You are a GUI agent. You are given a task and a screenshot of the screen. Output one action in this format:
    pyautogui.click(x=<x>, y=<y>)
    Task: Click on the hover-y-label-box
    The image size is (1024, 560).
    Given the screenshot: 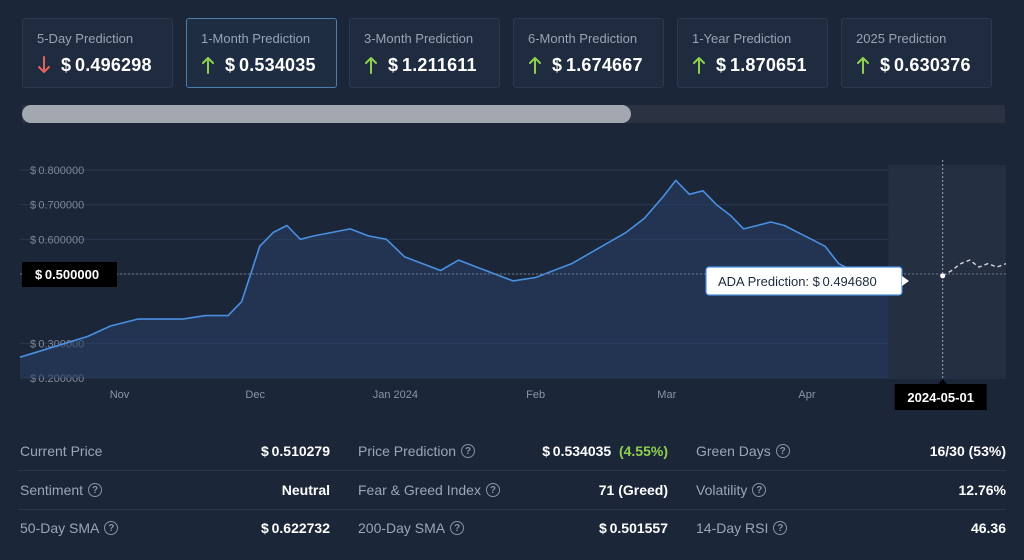 What is the action you would take?
    pyautogui.click(x=69, y=274)
    